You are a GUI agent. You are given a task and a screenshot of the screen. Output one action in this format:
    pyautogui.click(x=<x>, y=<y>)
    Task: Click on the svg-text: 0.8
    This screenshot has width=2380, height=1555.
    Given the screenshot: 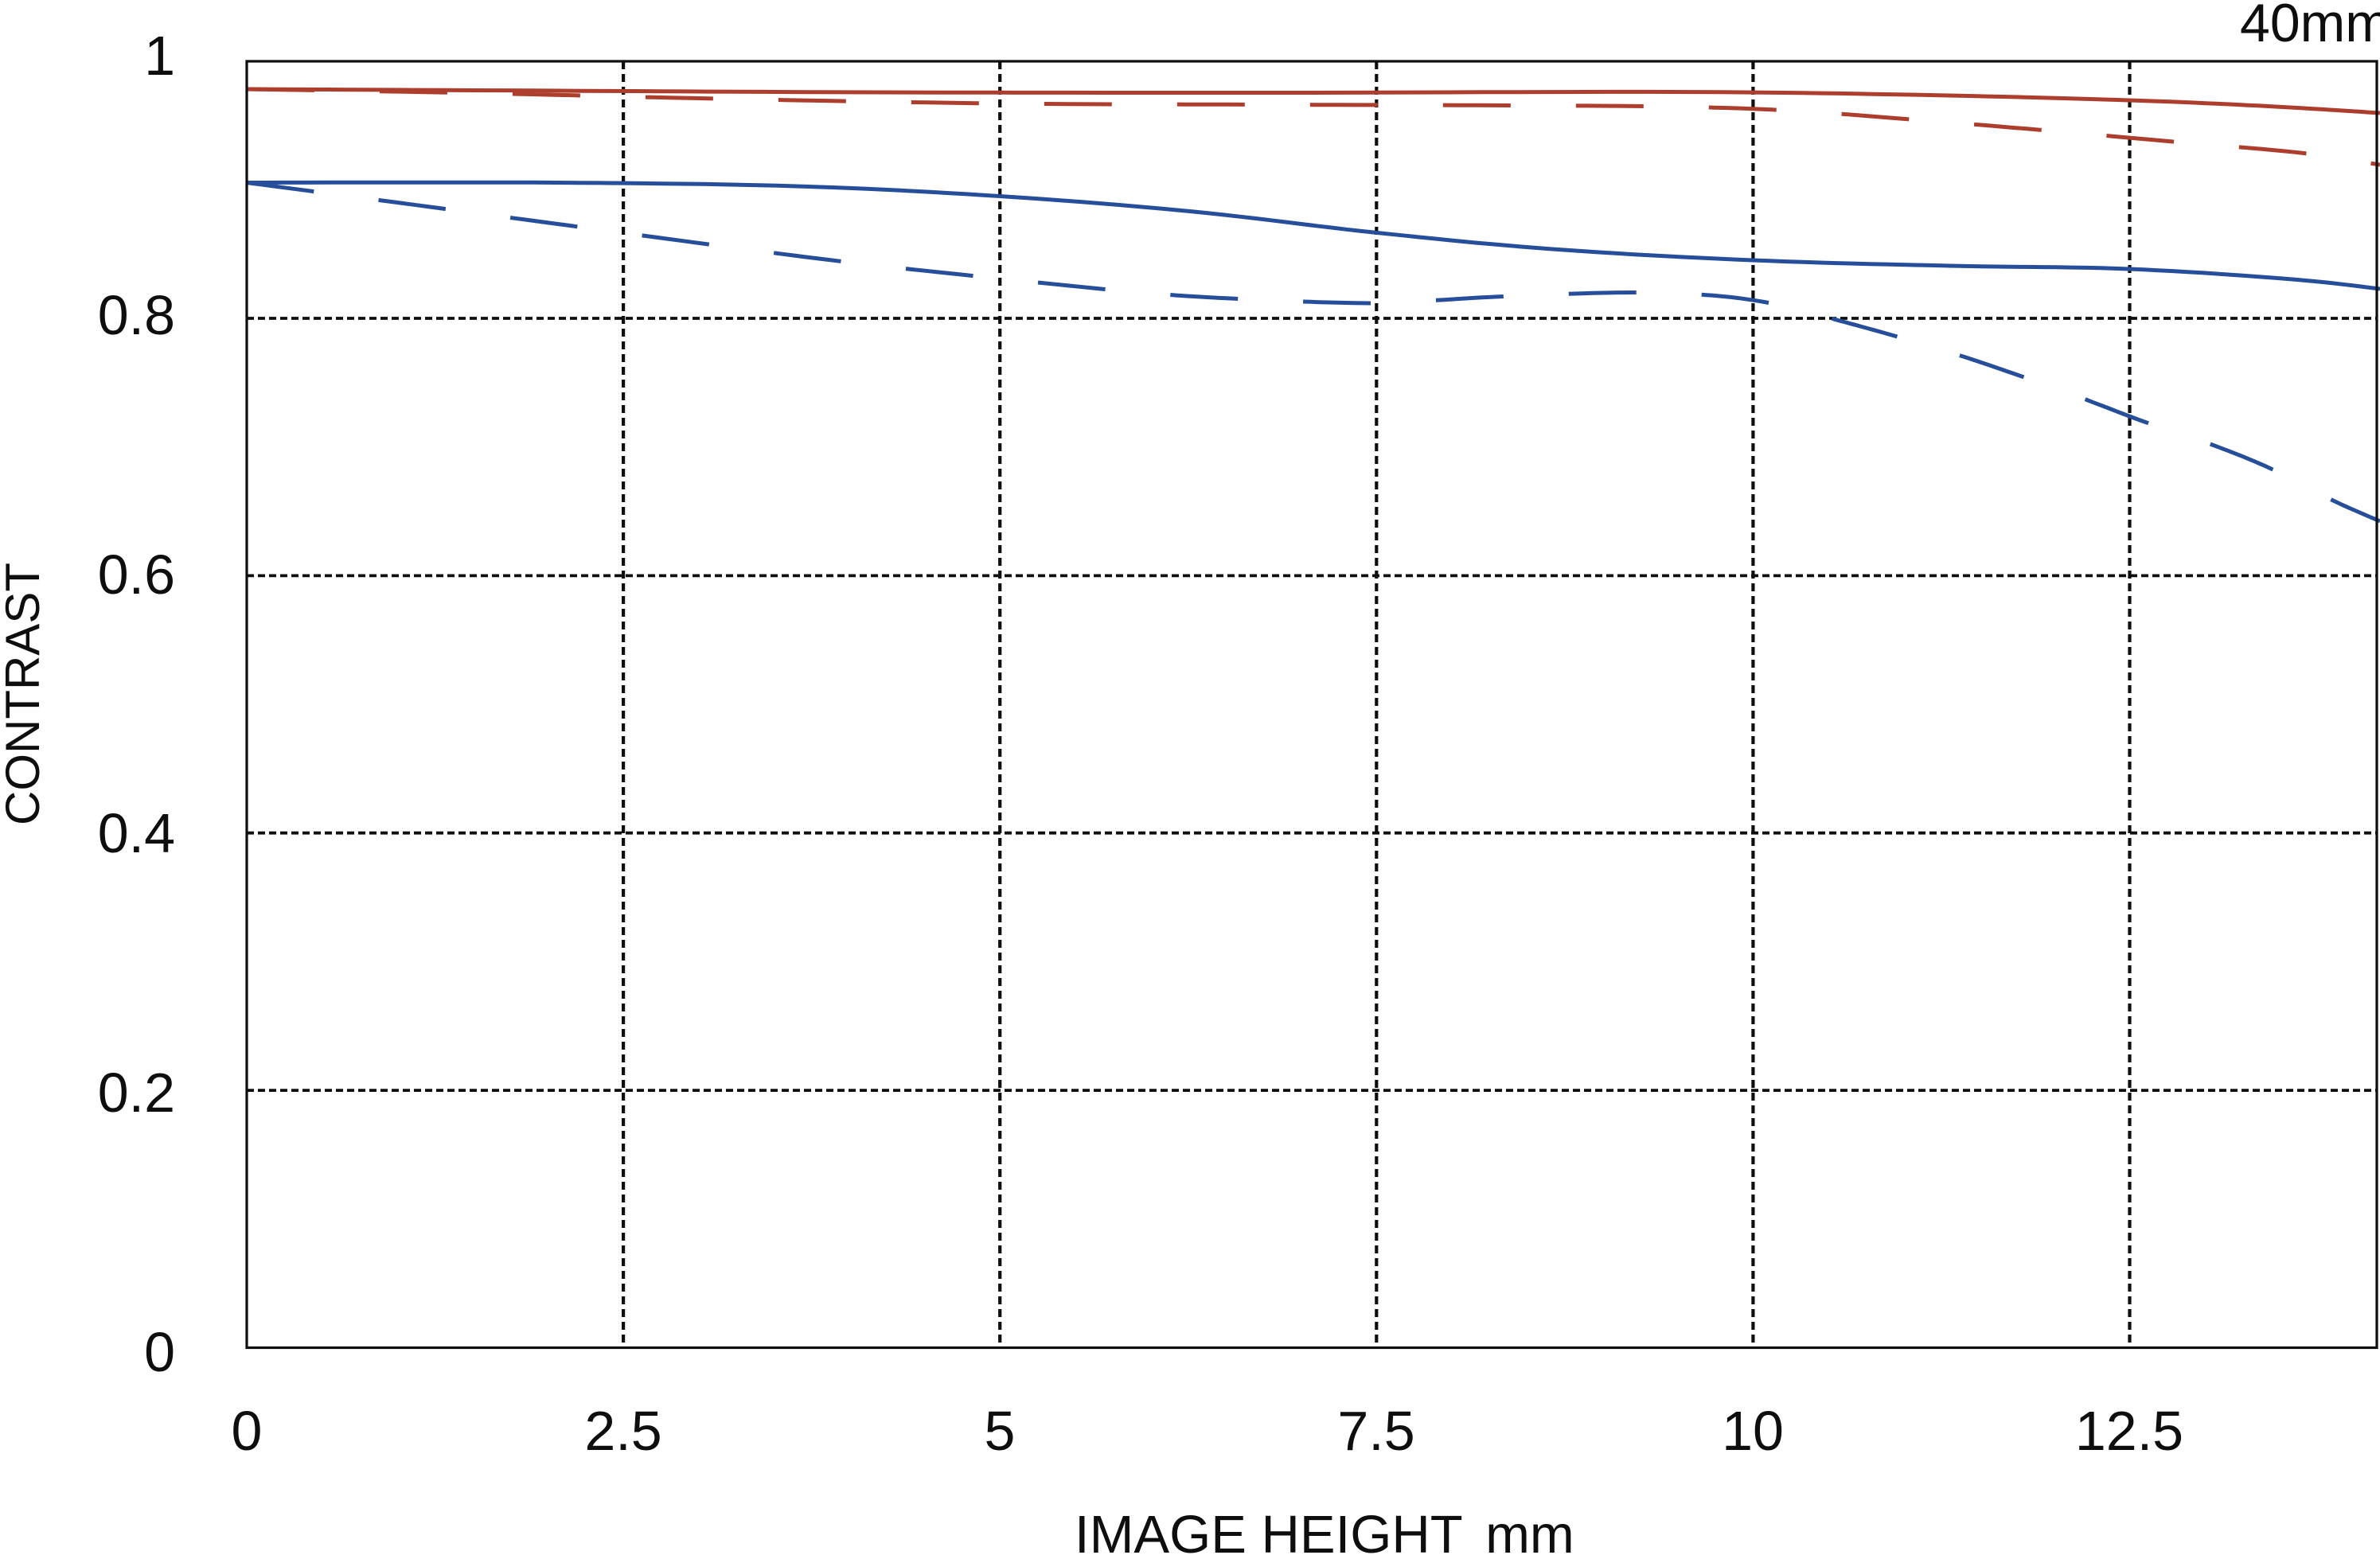 What is the action you would take?
    pyautogui.click(x=136, y=315)
    